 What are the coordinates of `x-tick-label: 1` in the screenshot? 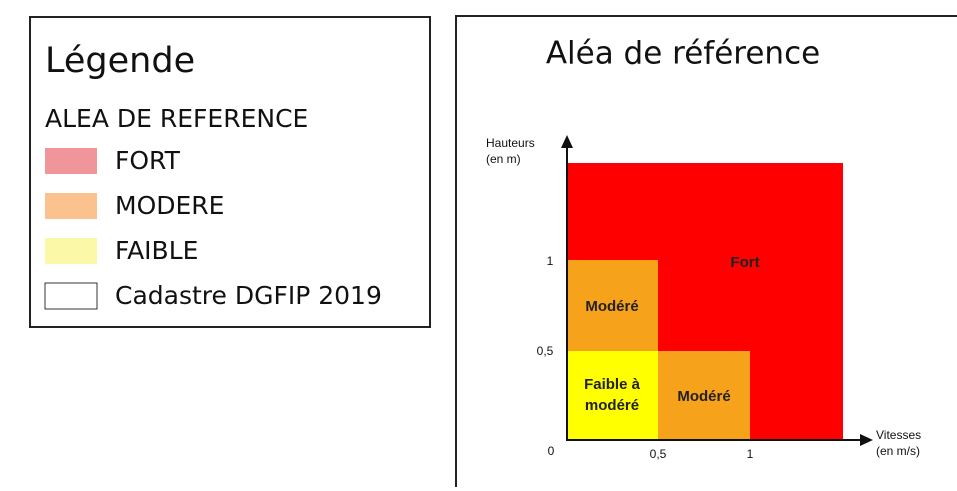 It's located at (750, 454).